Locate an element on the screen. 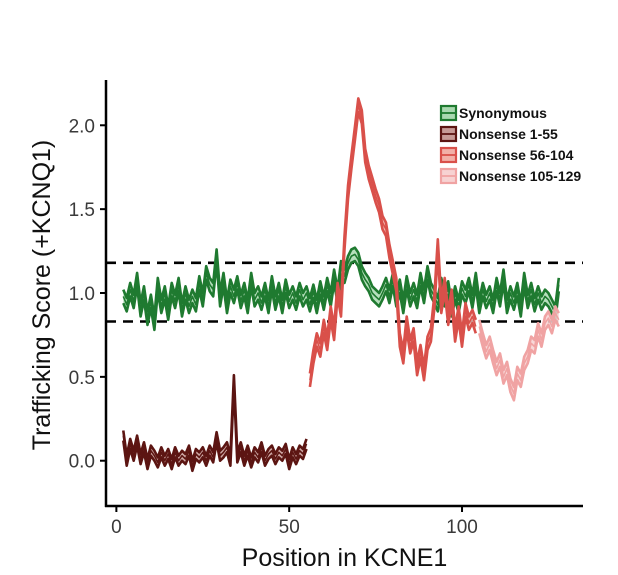 This screenshot has height=575, width=618. series-1-upper-line is located at coordinates (341, 282).